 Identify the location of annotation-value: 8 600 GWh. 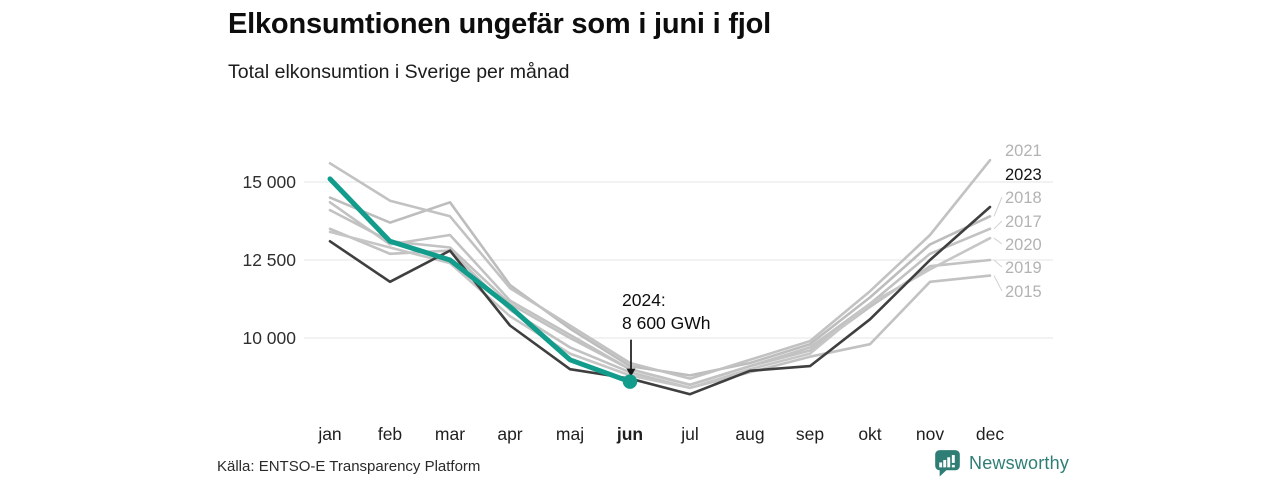
(666, 323).